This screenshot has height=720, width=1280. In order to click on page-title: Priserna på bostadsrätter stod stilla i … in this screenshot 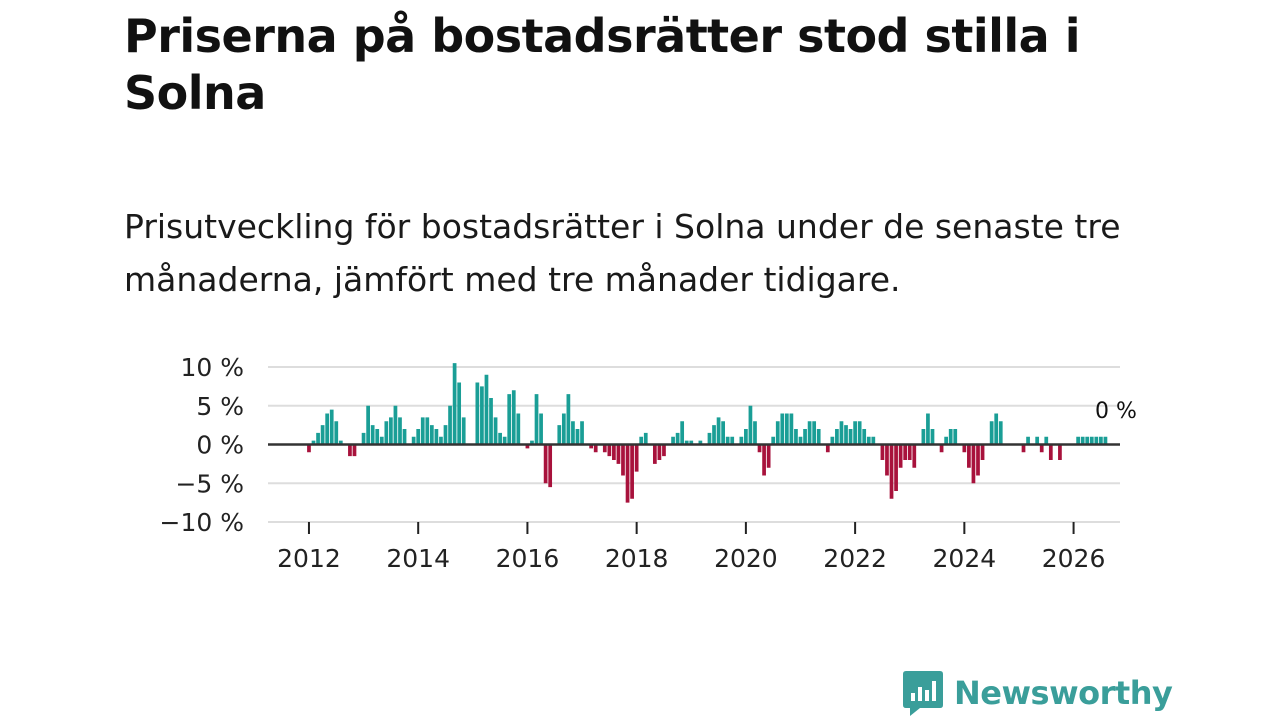, I will do `click(602, 64)`.